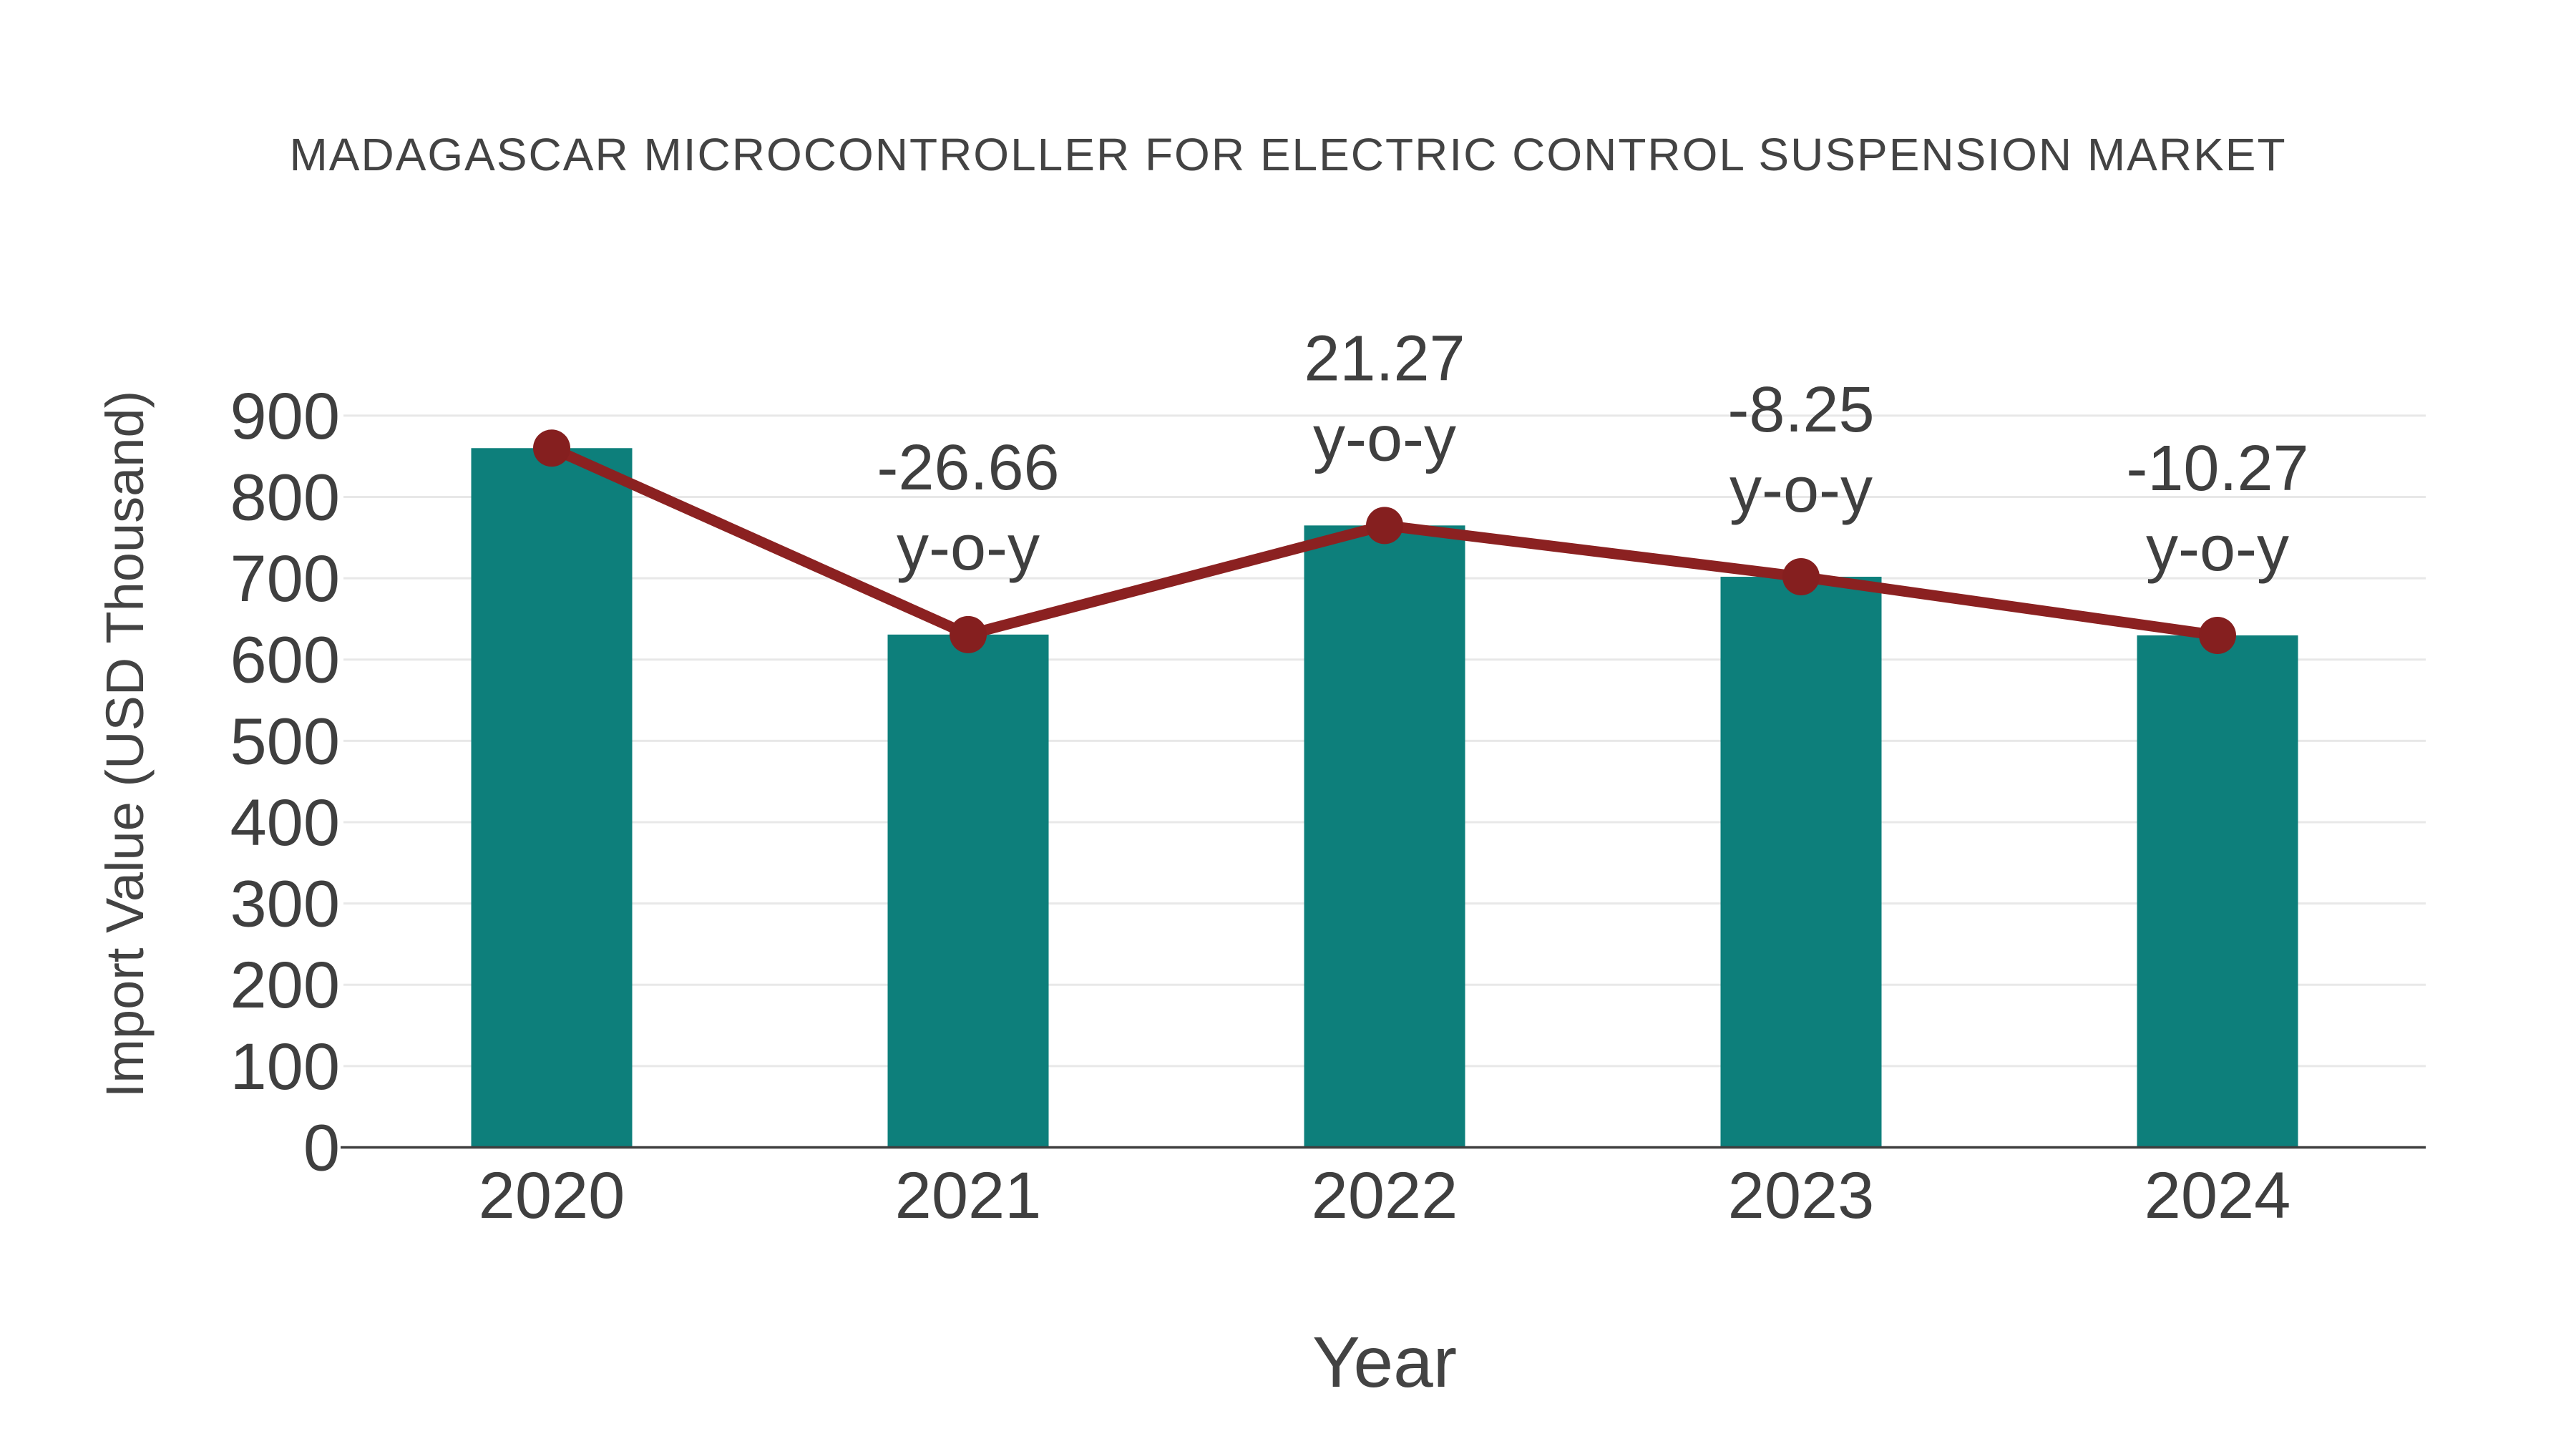 The height and width of the screenshot is (1449, 2576). Describe the element at coordinates (552, 798) in the screenshot. I see `bar-2020` at that location.